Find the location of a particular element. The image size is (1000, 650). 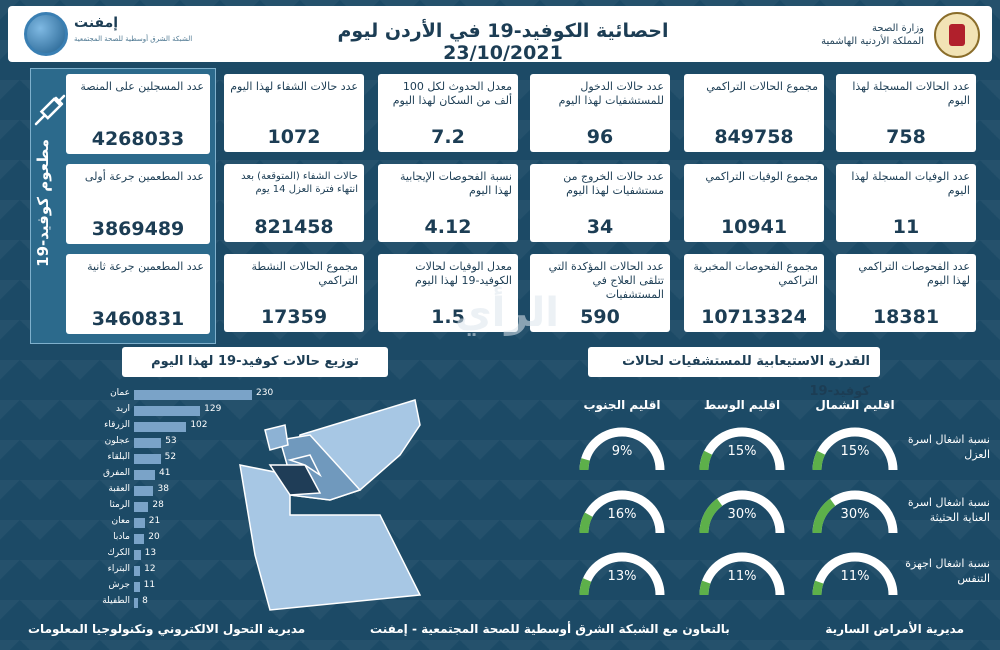

occupancy-gauge: 16% is located at coordinates (622, 512).